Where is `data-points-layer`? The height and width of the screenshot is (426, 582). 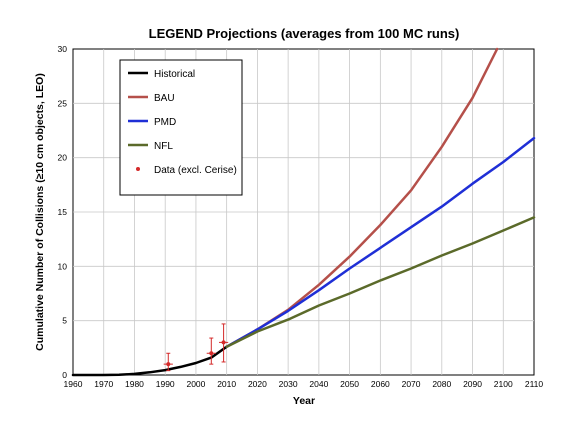
data-points-layer is located at coordinates (196, 347).